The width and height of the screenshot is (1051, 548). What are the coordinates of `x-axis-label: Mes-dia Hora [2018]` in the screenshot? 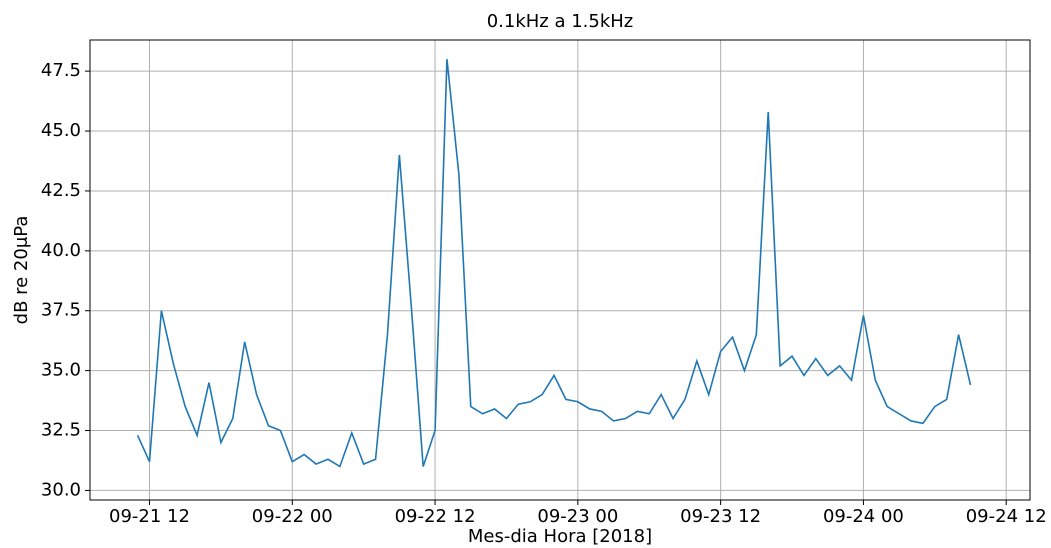 It's located at (560, 536).